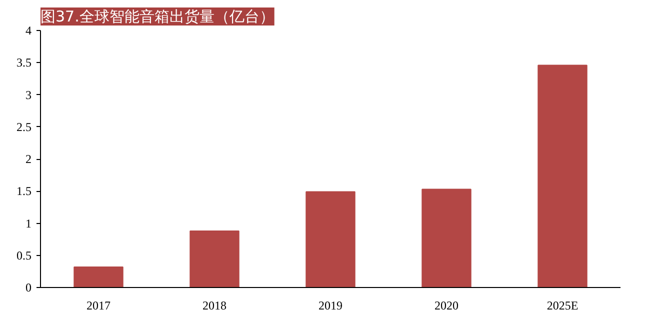 The width and height of the screenshot is (652, 321). Describe the element at coordinates (29, 95) in the screenshot. I see `y-tick-label: 3` at that location.